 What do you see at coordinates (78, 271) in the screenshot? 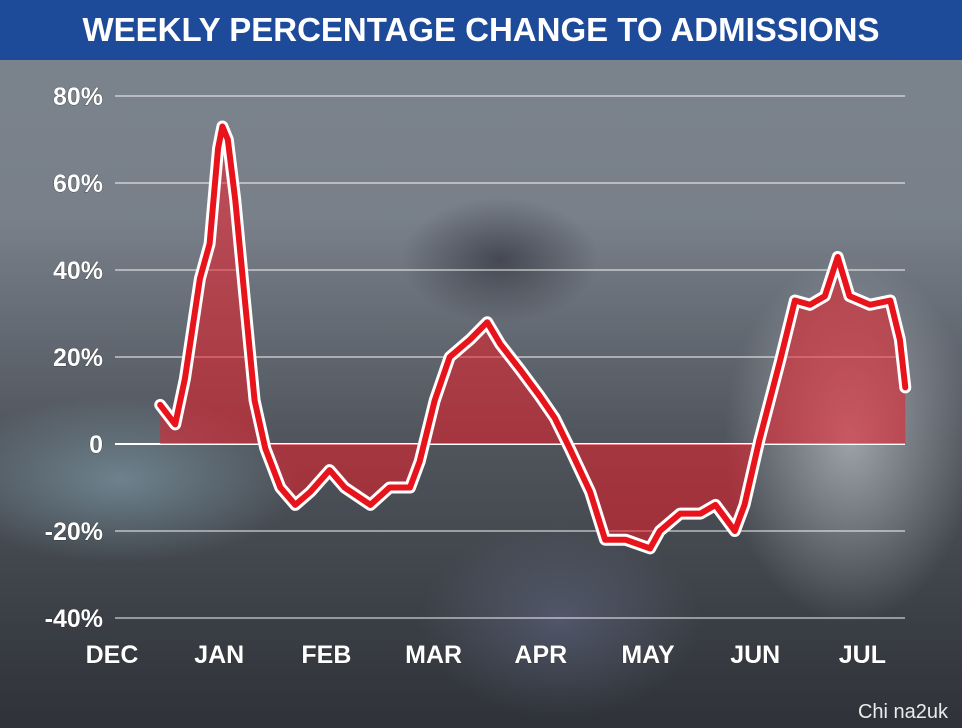
I see `y-tick-label: 40%` at bounding box center [78, 271].